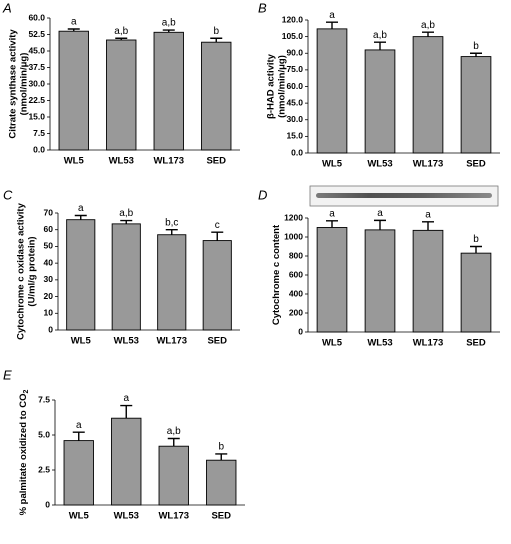 The width and height of the screenshot is (511, 544). Describe the element at coordinates (36, 67) in the screenshot. I see `y-tick-label: 37.5` at that location.